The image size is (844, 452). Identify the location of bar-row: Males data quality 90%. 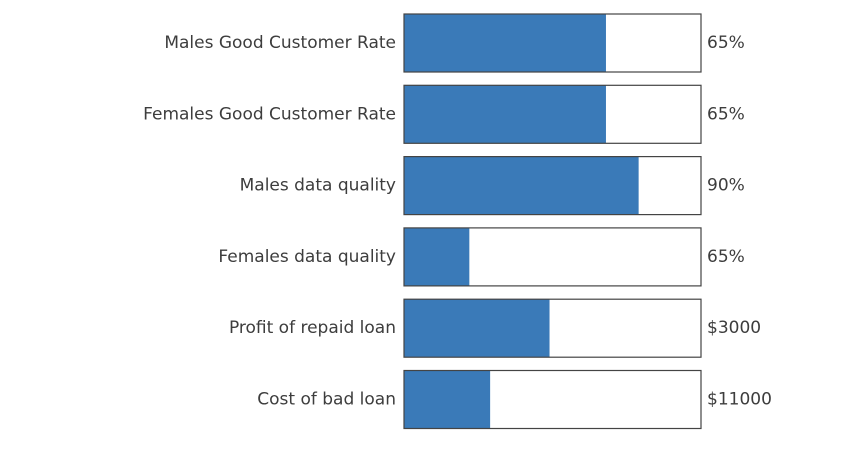
(492, 186).